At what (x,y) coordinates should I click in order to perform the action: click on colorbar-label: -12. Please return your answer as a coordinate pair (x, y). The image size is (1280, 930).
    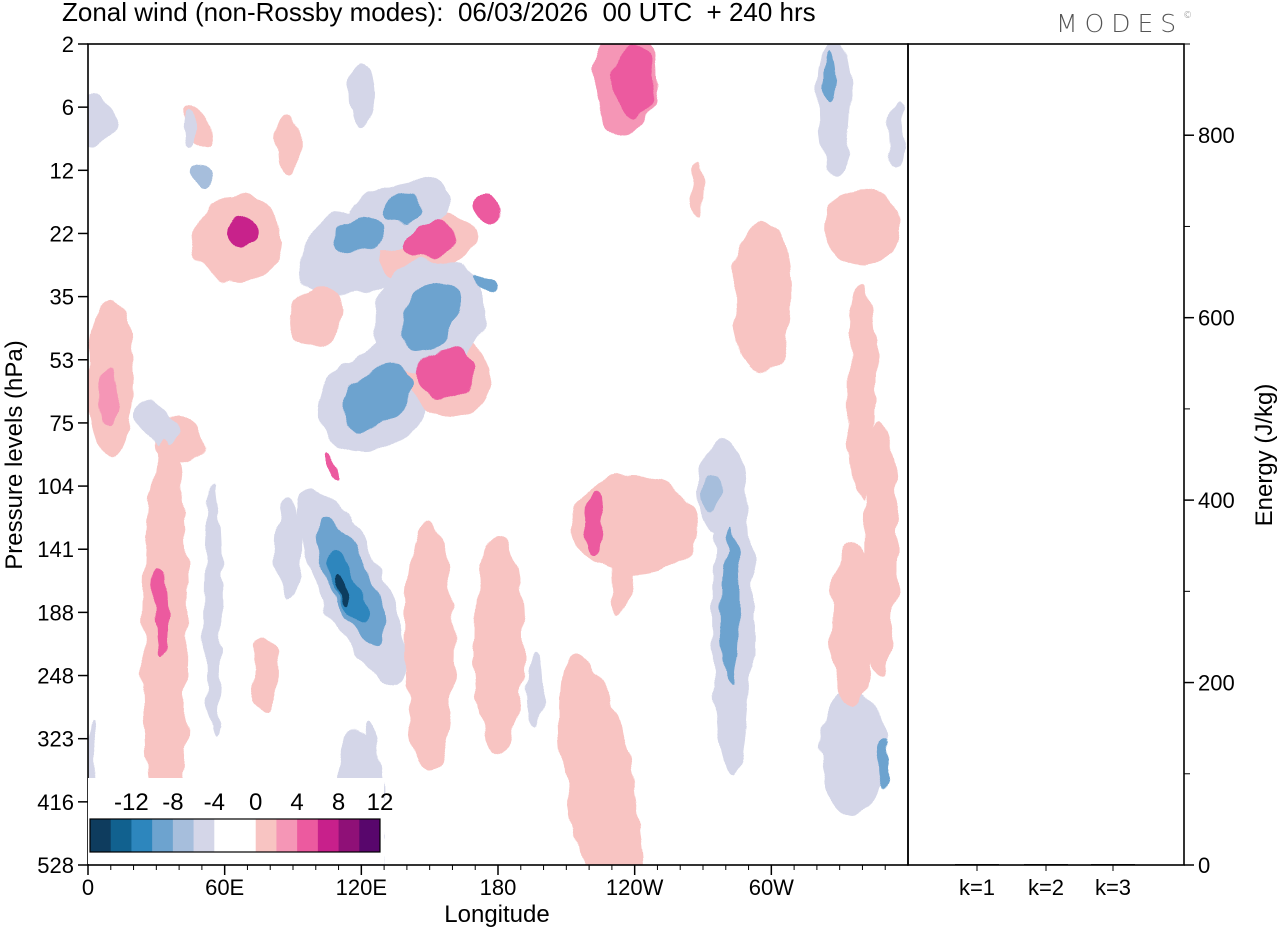
    Looking at the image, I should click on (131, 802).